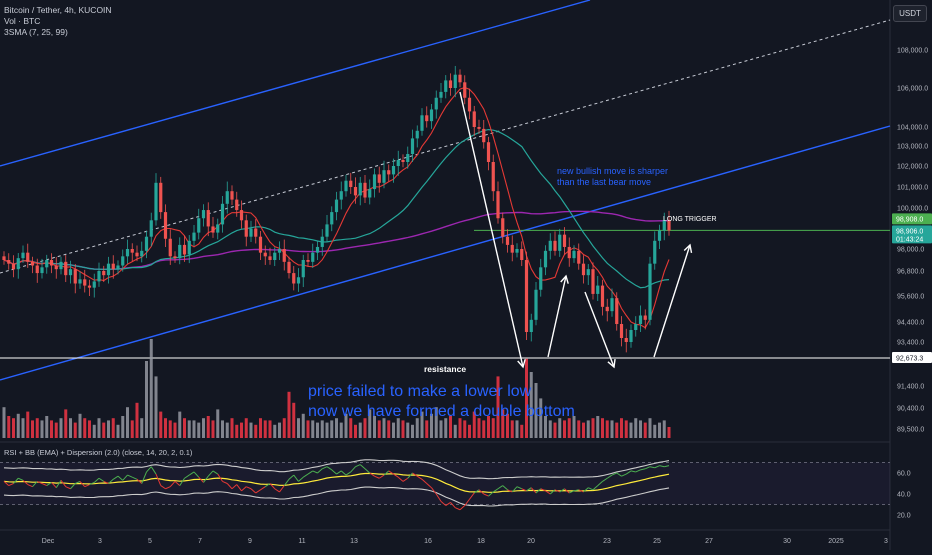 The width and height of the screenshot is (932, 555). What do you see at coordinates (910, 297) in the screenshot?
I see `price-tick-label: 95,600.0` at bounding box center [910, 297].